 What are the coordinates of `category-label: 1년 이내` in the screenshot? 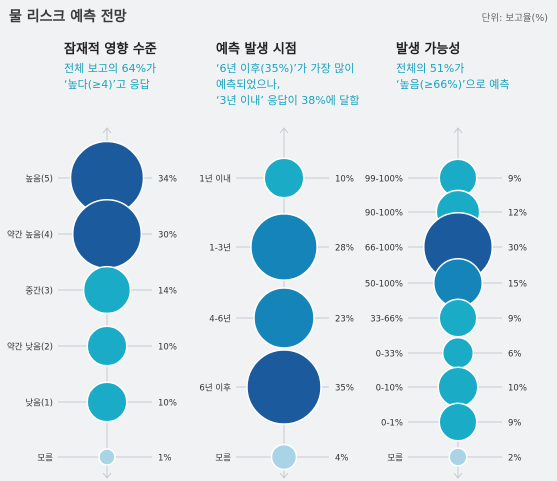 It's located at (215, 179).